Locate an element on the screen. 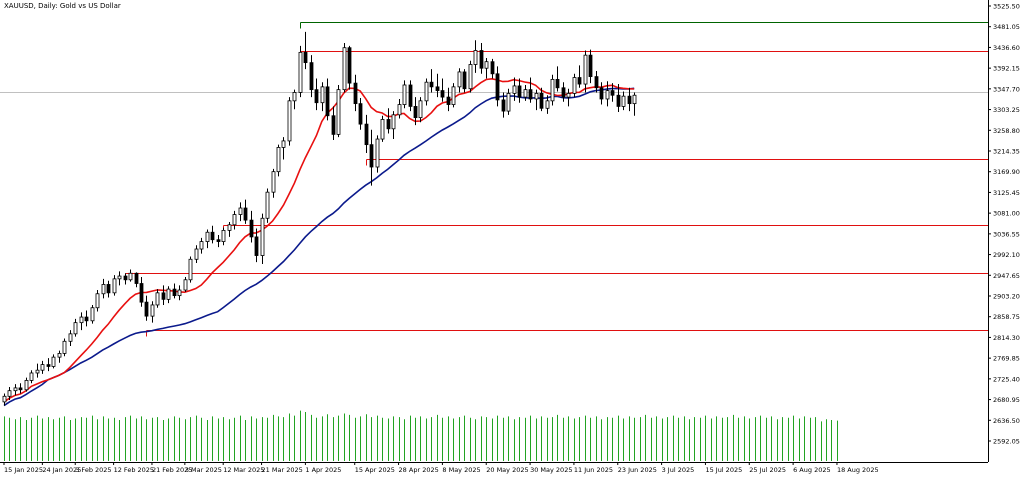 The width and height of the screenshot is (1024, 479). time-tick-label: 8 May 2025 is located at coordinates (461, 470).